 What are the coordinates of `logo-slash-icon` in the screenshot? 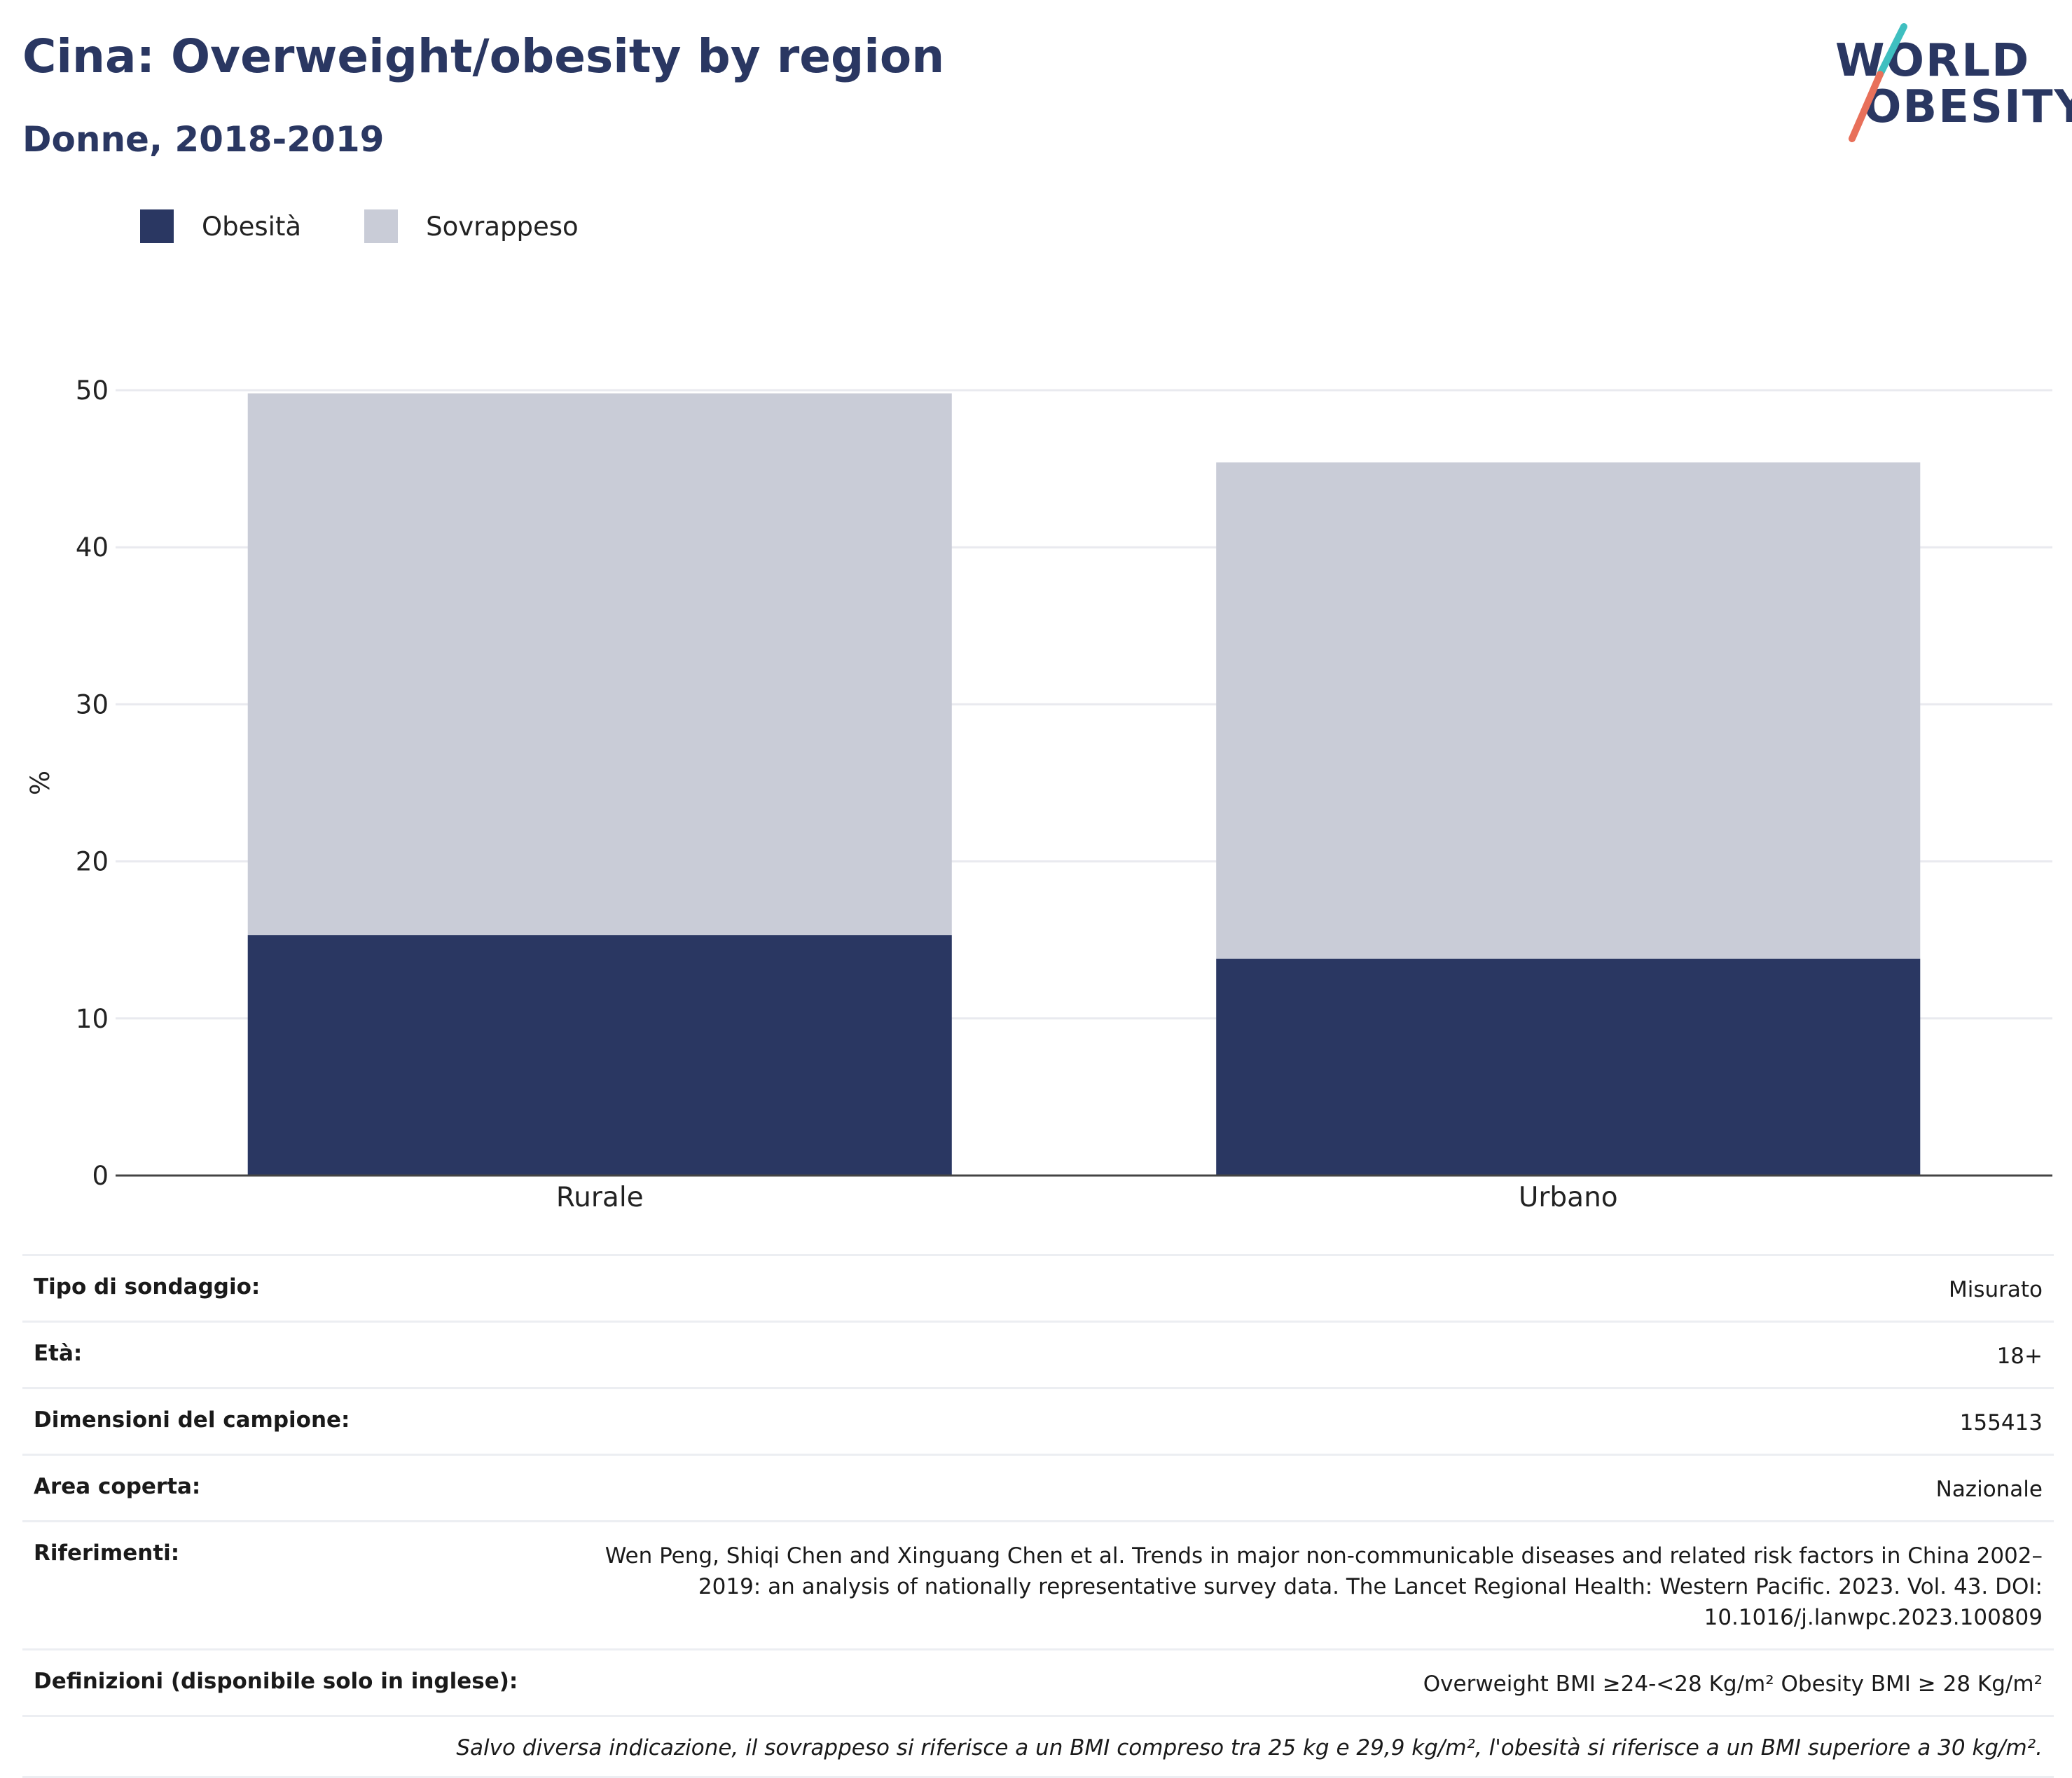 It's located at (1878, 83).